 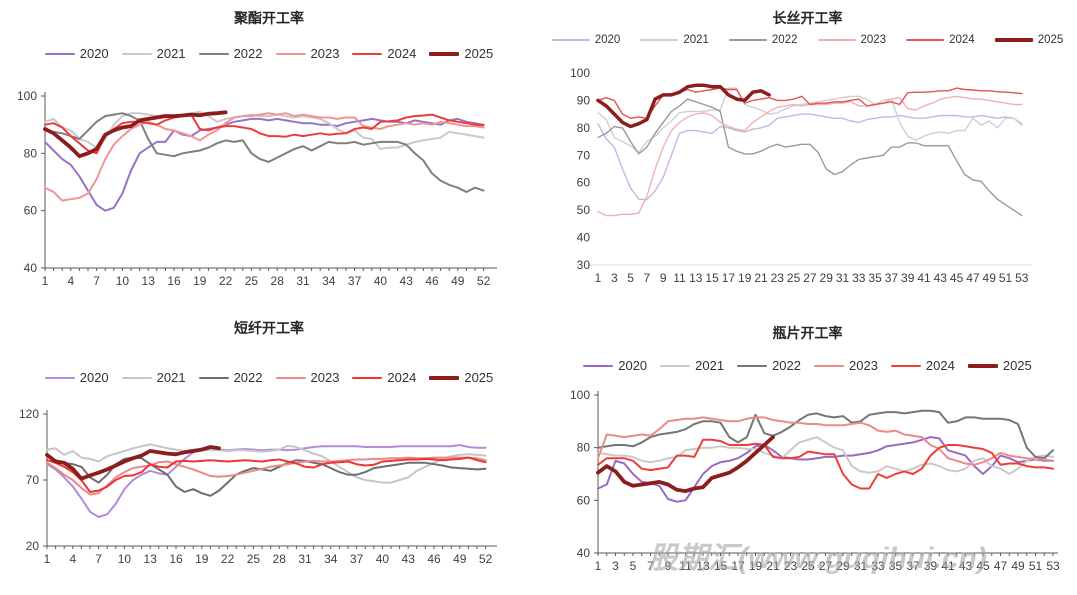 I want to click on x-tick-label: 9, so click(x=668, y=566).